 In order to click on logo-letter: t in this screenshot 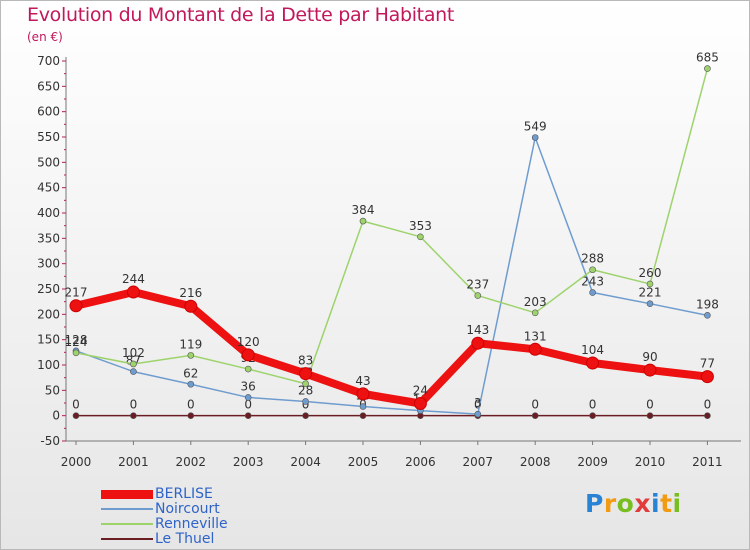, I will do `click(666, 503)`.